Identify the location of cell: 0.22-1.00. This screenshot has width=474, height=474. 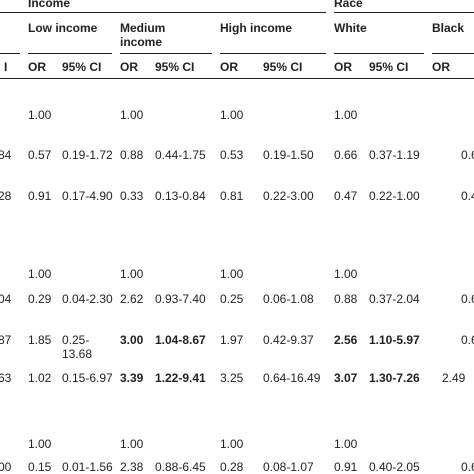
(394, 196).